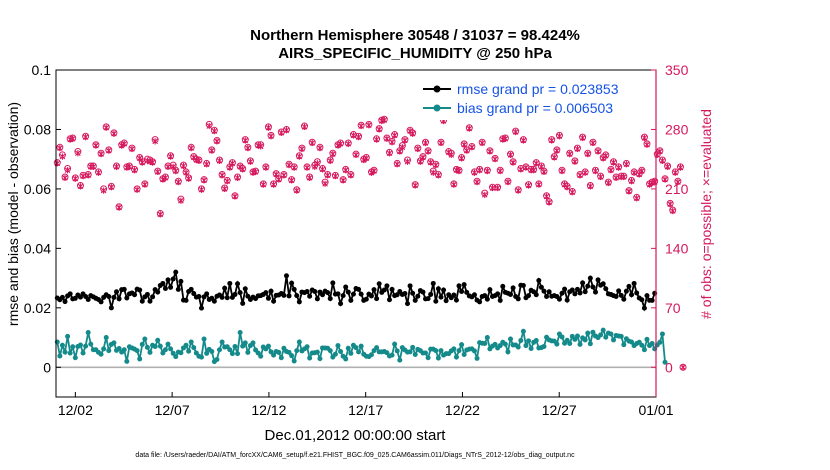  I want to click on x-tick-label: 12/17, so click(365, 410).